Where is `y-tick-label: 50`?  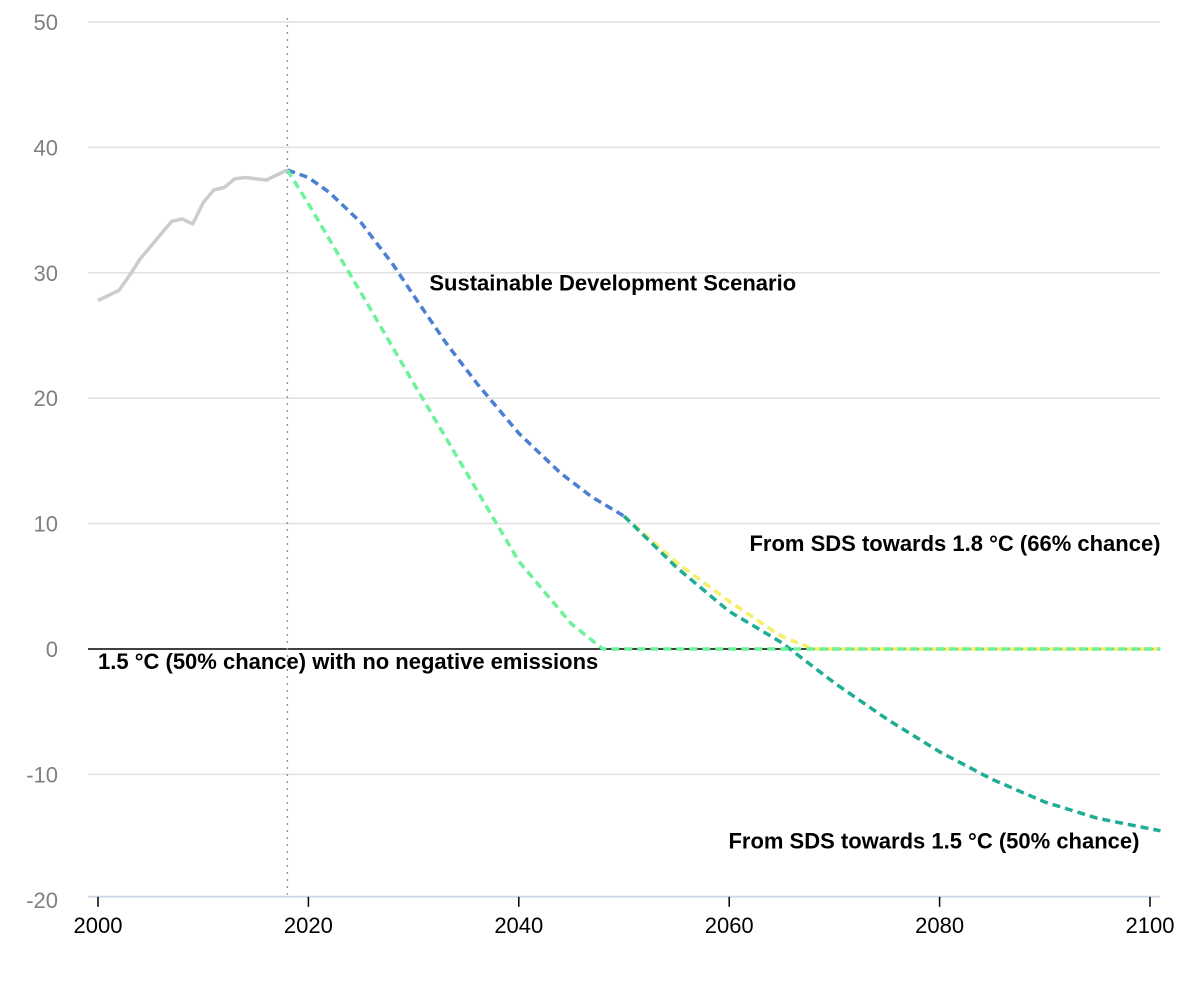 y-tick-label: 50 is located at coordinates (46, 22).